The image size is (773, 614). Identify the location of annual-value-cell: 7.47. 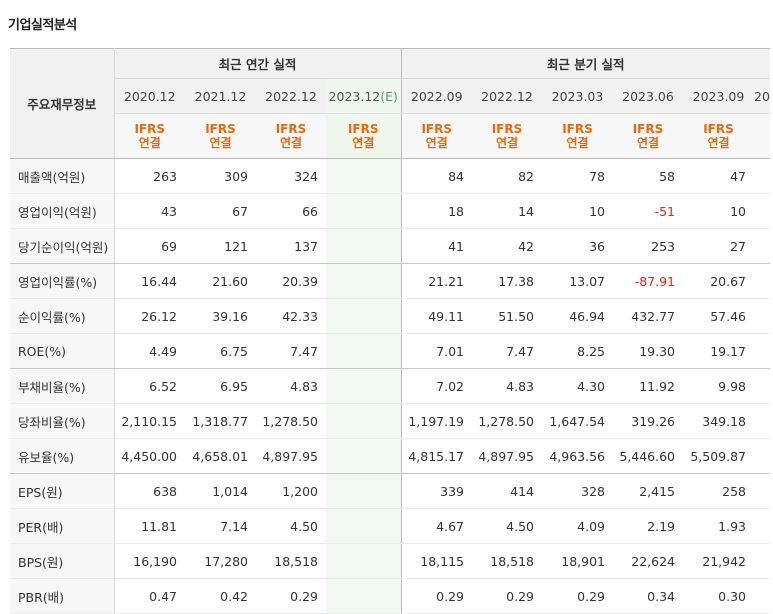
(291, 351).